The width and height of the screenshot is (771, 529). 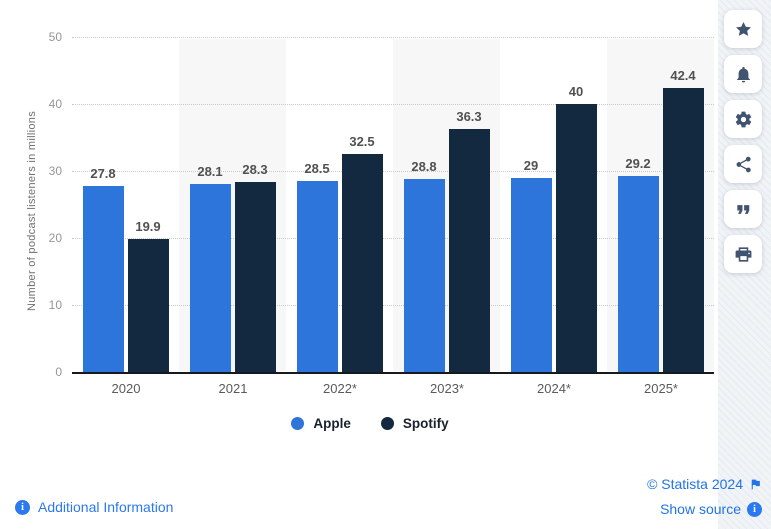 I want to click on bar-value-label: 19.9, so click(x=148, y=226).